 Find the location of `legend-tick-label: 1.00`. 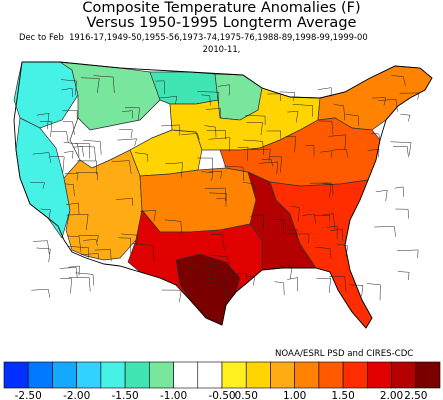

legend-tick-label: 1.00 is located at coordinates (294, 395).